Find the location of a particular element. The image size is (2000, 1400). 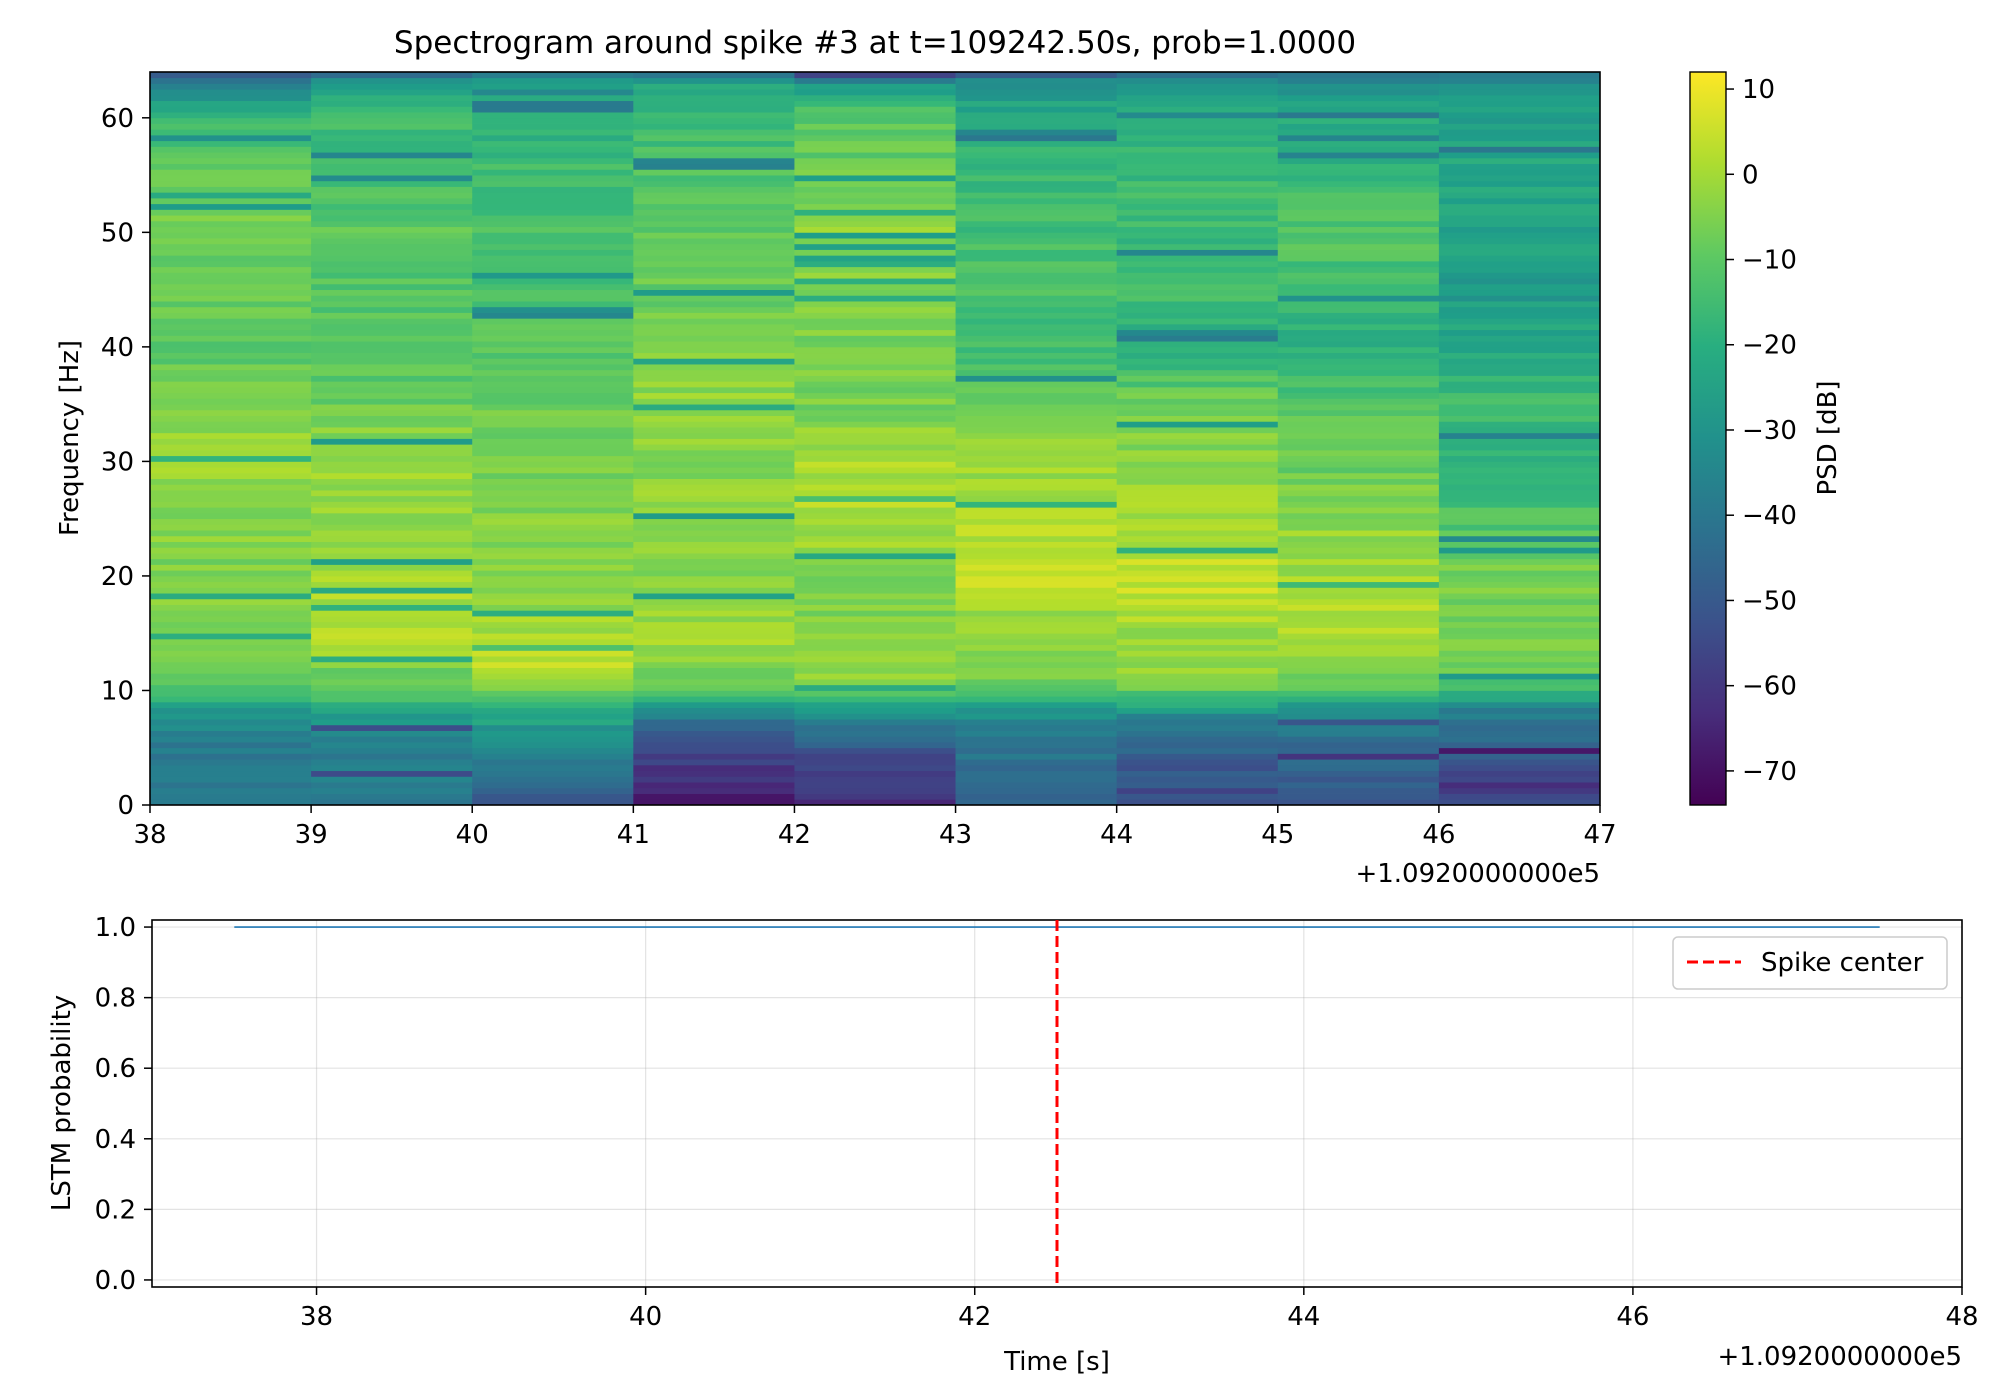

probability-y-tick-label: 0.4 is located at coordinates (115, 1140).